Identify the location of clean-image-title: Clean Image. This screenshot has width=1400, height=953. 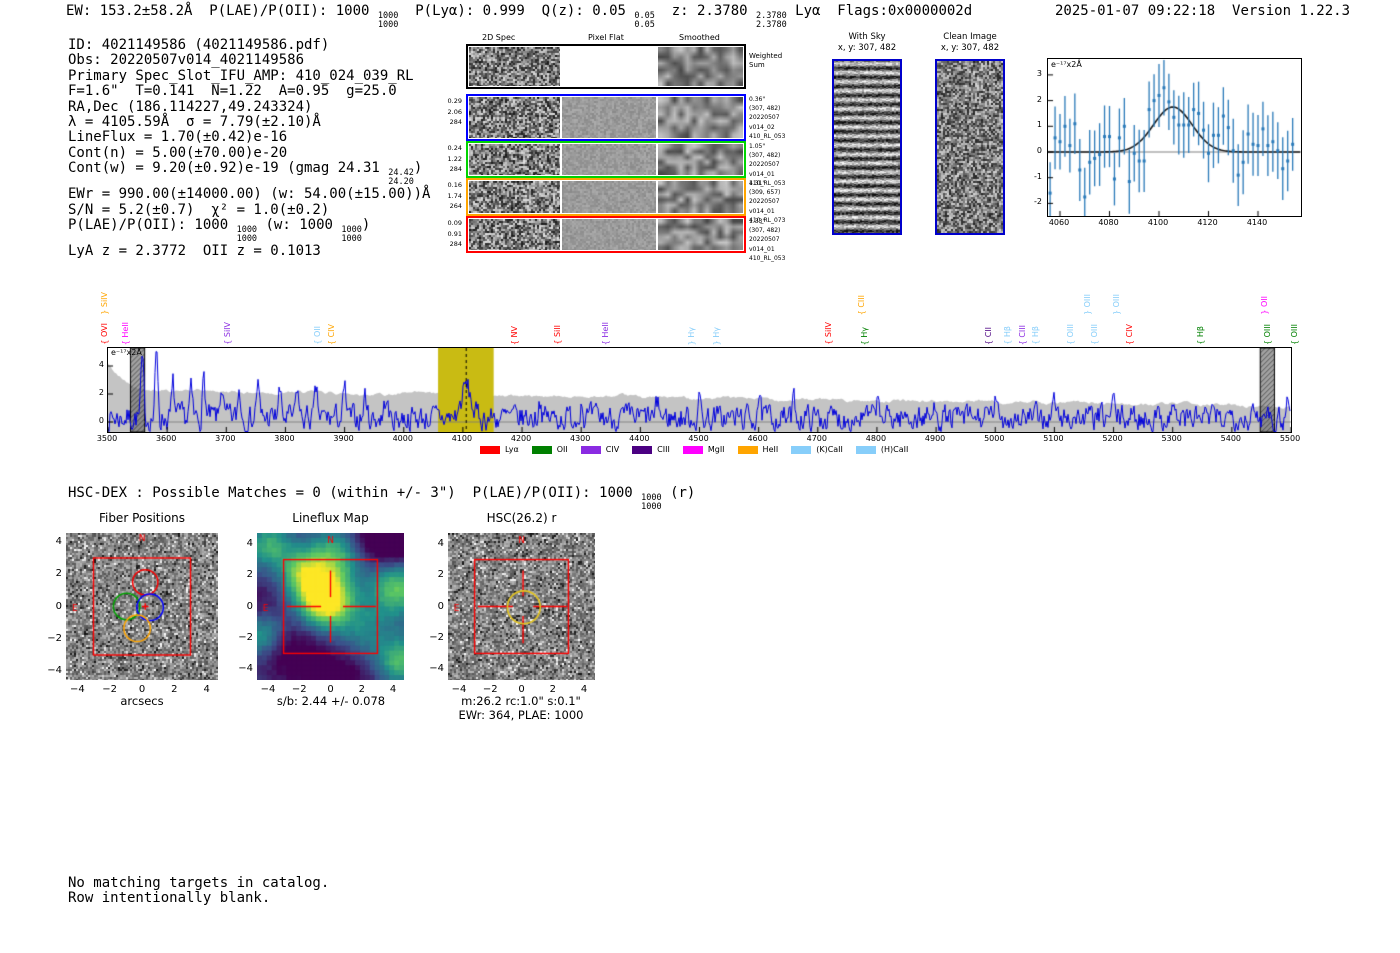
(970, 37).